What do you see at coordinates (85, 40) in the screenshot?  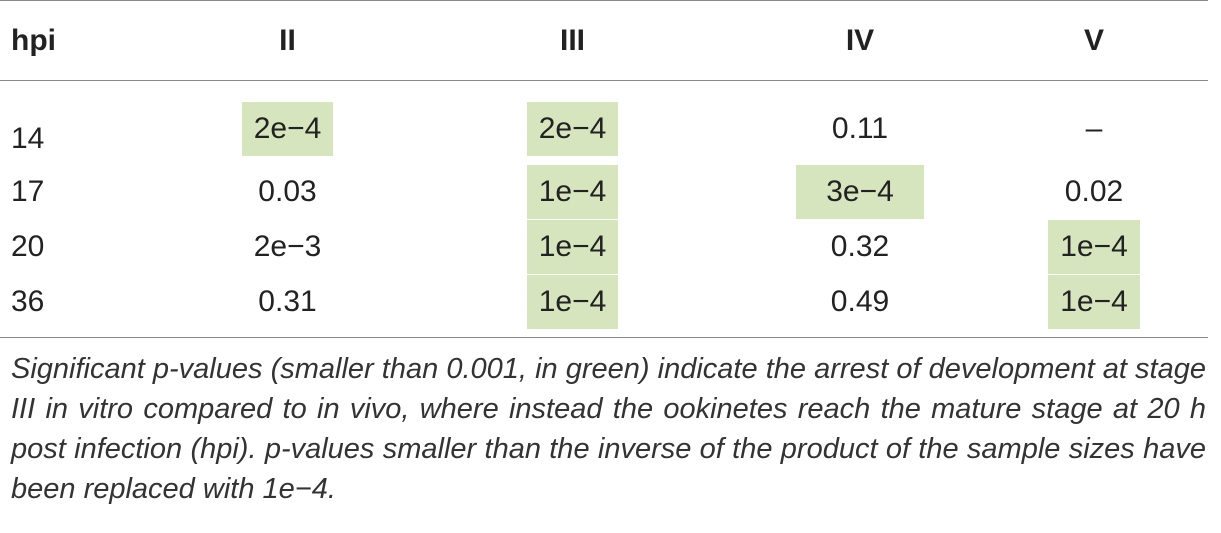 I see `column-header-hpi: hpi` at bounding box center [85, 40].